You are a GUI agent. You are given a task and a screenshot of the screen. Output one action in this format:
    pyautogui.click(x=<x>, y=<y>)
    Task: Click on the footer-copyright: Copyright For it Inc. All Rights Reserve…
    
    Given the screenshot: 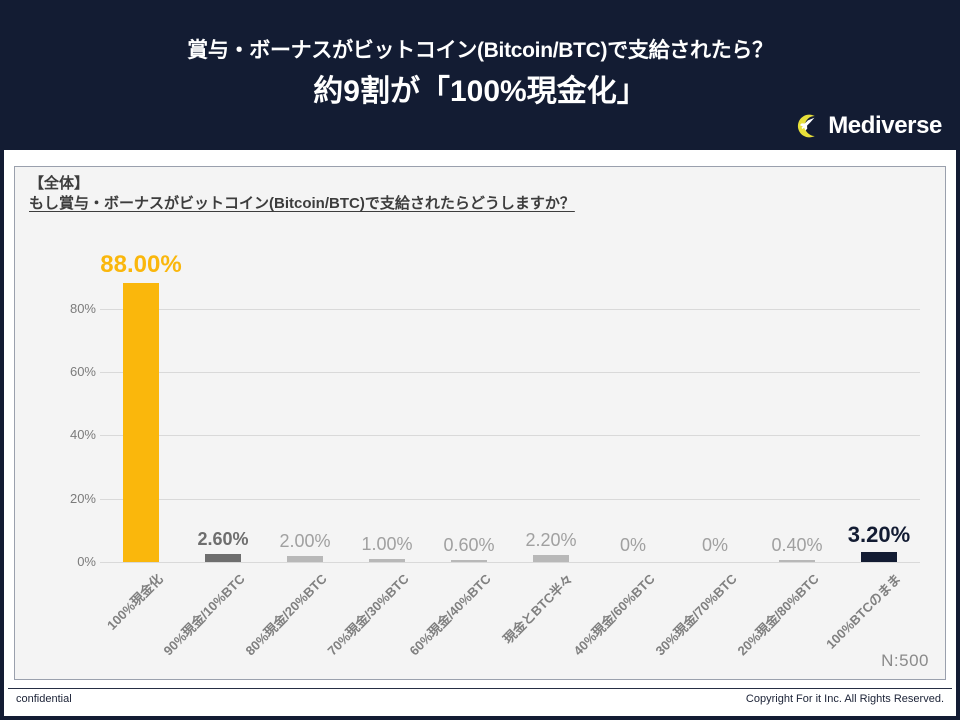 What is the action you would take?
    pyautogui.click(x=844, y=699)
    